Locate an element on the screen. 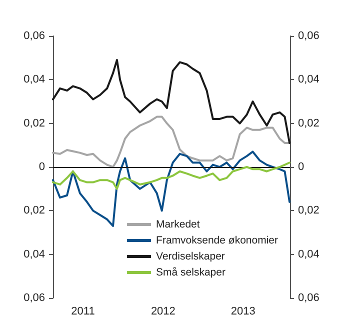  x-tick-label: 2013 is located at coordinates (243, 312).